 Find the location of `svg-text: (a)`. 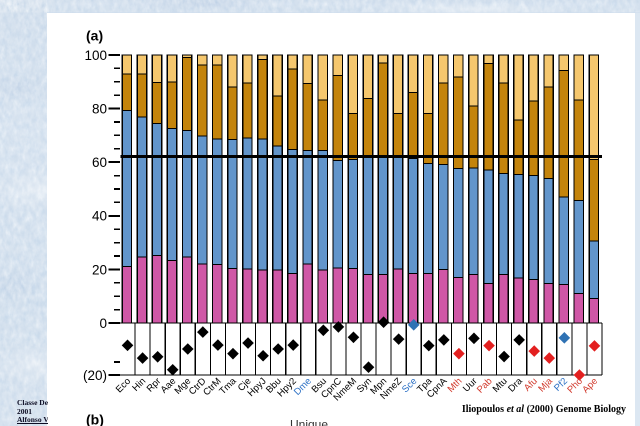

svg-text: (a) is located at coordinates (94, 36).